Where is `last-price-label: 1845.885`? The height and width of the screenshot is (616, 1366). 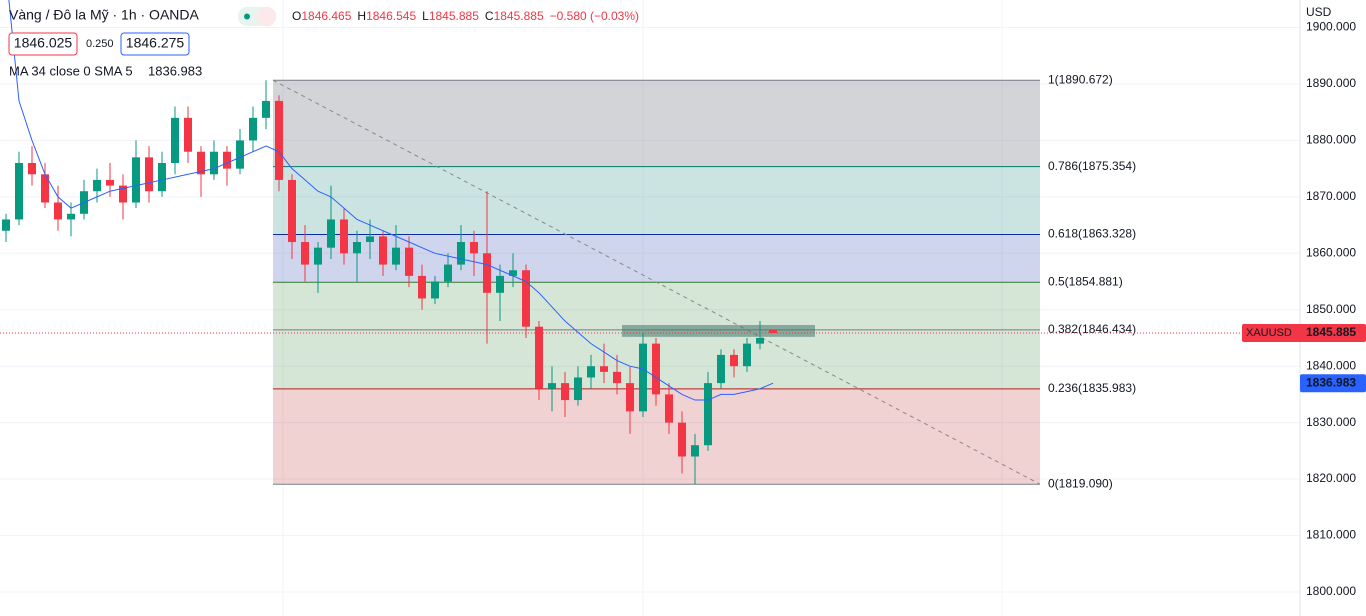
last-price-label: 1845.885 is located at coordinates (1331, 332).